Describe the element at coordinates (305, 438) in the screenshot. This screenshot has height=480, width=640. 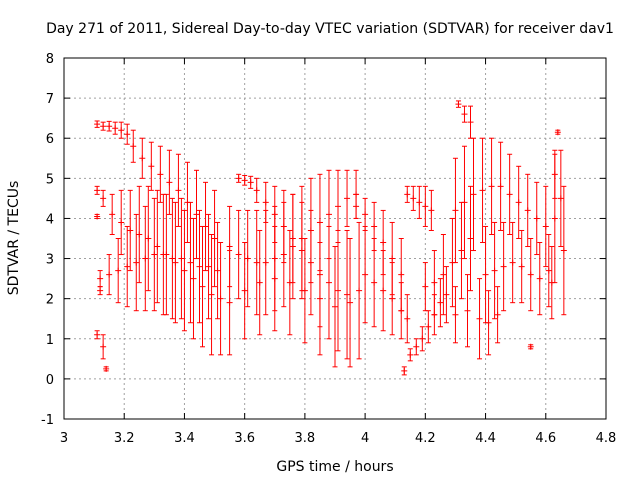
I see `x-tick-label: 3.8` at that location.